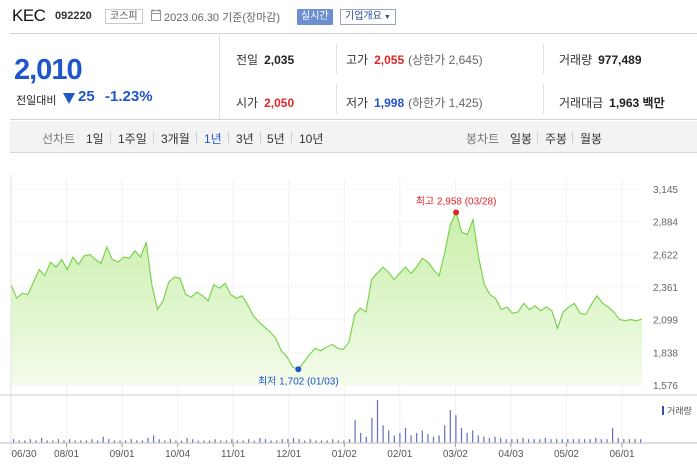  What do you see at coordinates (665, 288) in the screenshot?
I see `y-tick-label: 2,361` at bounding box center [665, 288].